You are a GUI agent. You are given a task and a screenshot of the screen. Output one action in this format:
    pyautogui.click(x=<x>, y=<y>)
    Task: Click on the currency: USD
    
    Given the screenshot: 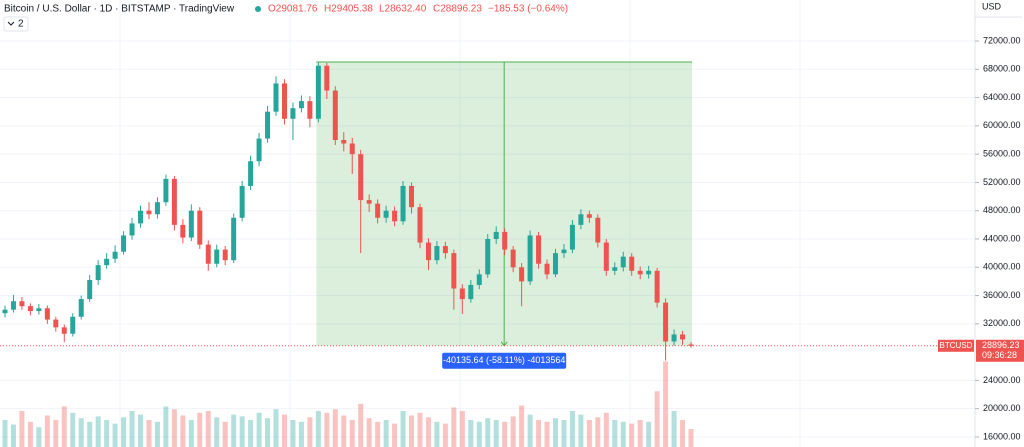 What is the action you would take?
    pyautogui.click(x=992, y=6)
    